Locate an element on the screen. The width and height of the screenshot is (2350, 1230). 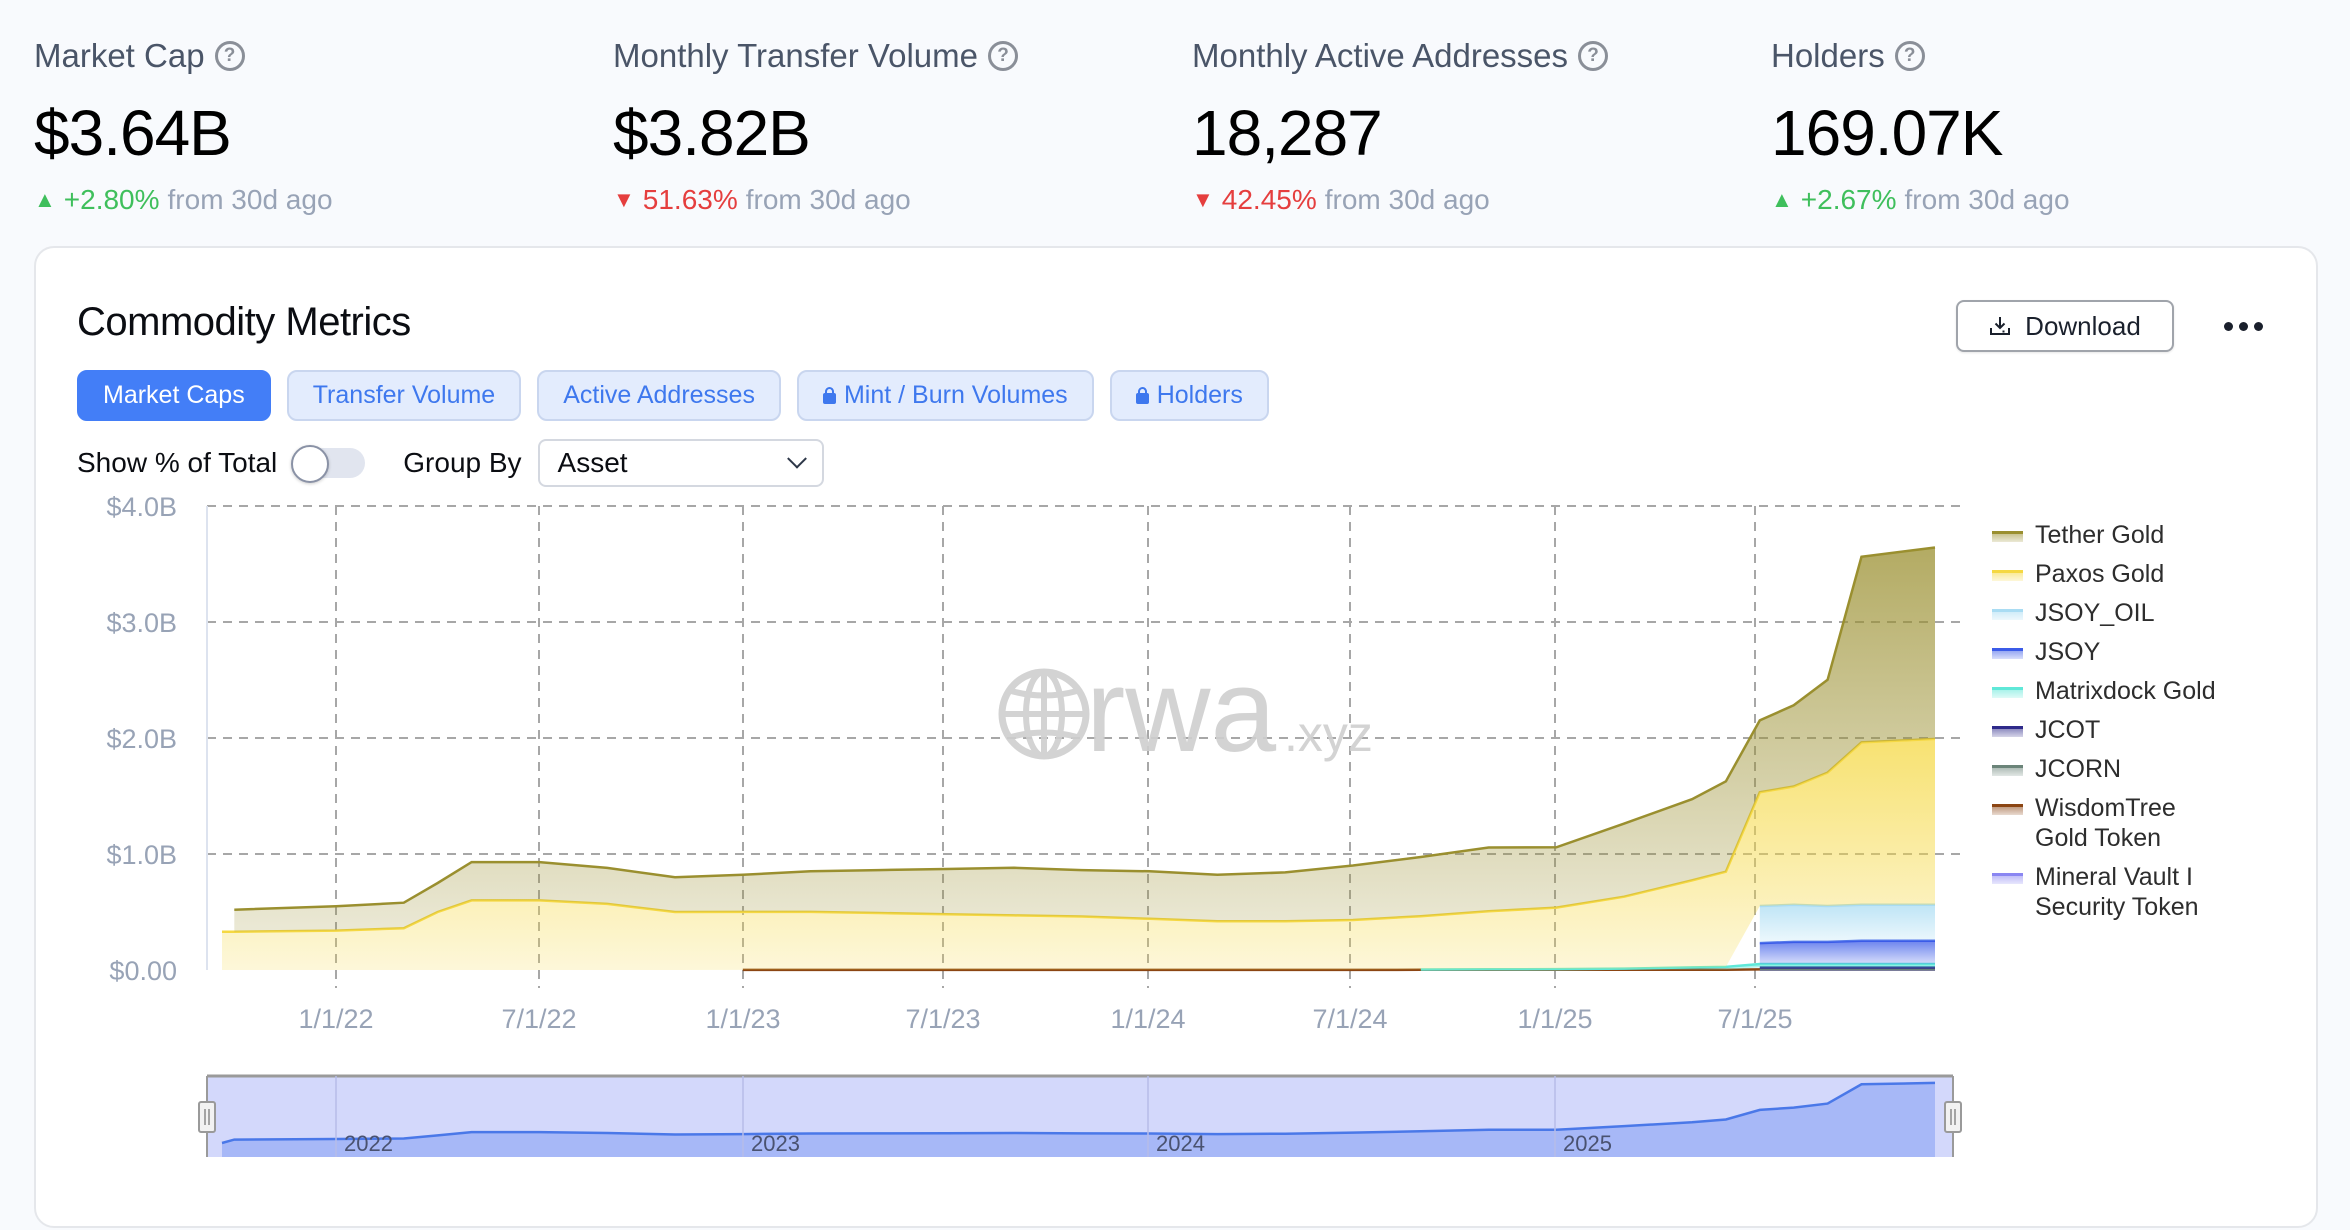
kpi-change: +2.80% is located at coordinates (111, 199).